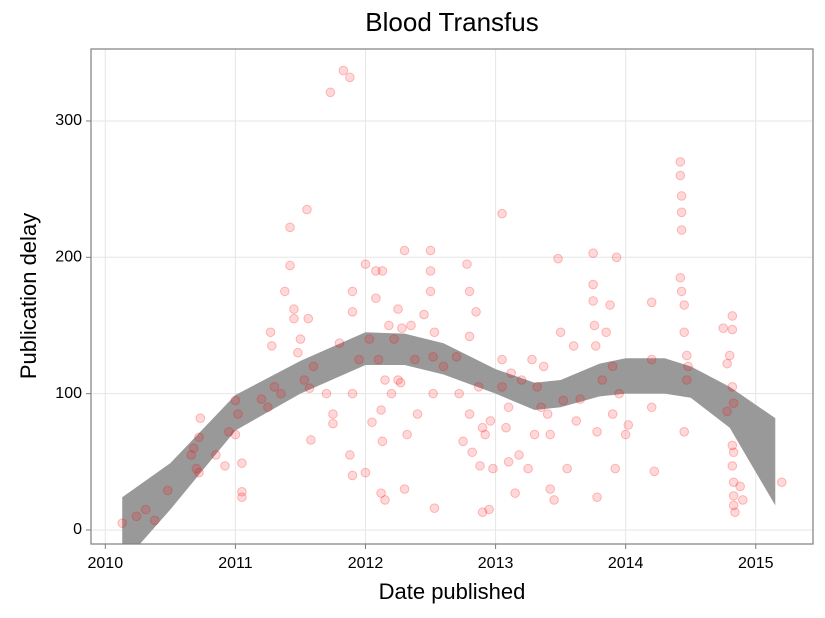 This screenshot has width=825, height=618. I want to click on x-tick-label: 2014, so click(626, 563).